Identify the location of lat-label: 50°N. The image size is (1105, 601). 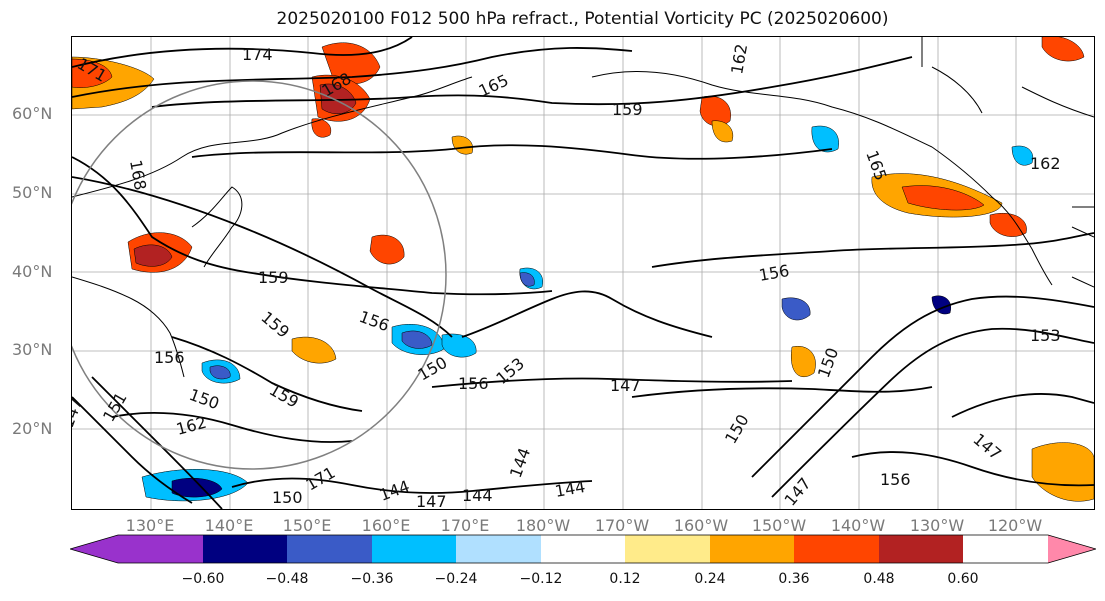
(32, 192).